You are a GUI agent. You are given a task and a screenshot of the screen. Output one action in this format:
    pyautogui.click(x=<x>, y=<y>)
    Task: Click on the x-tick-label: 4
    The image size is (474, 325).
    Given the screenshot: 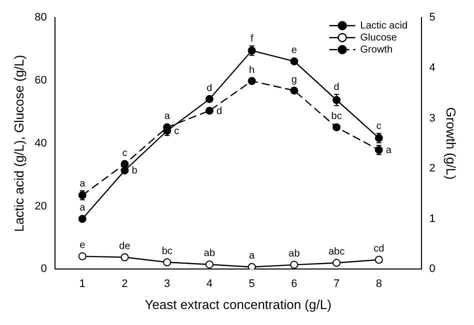 What is the action you would take?
    pyautogui.click(x=209, y=284)
    